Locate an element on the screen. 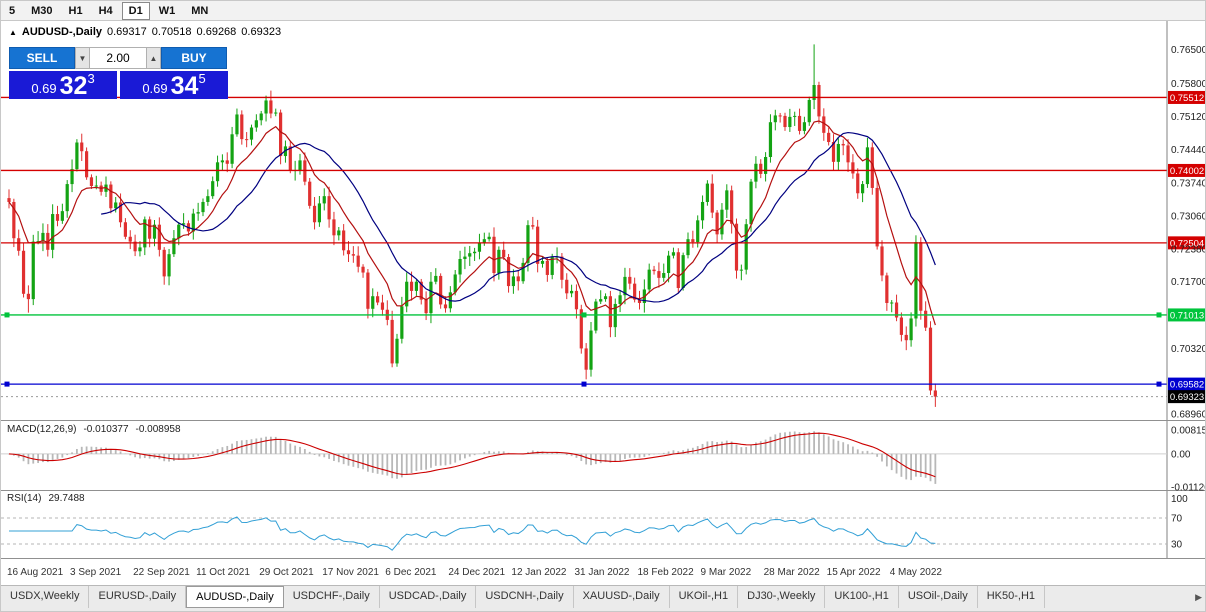 The image size is (1206, 612). buy-price-big: 34 is located at coordinates (184, 86).